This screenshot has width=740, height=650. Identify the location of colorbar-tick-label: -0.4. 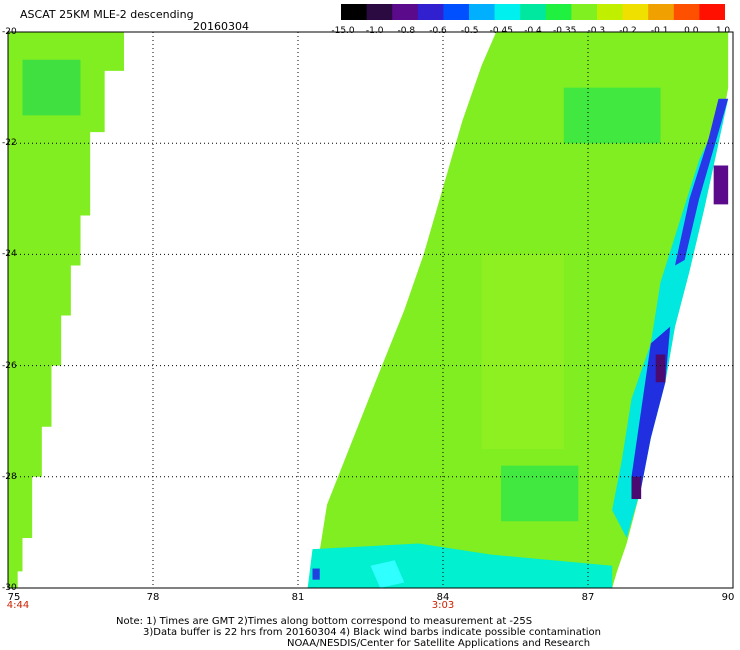
(533, 31).